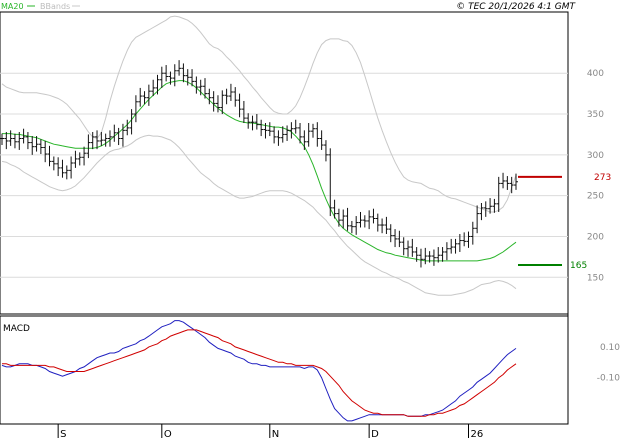 The width and height of the screenshot is (627, 440). Describe the element at coordinates (275, 434) in the screenshot. I see `date-label: N` at that location.